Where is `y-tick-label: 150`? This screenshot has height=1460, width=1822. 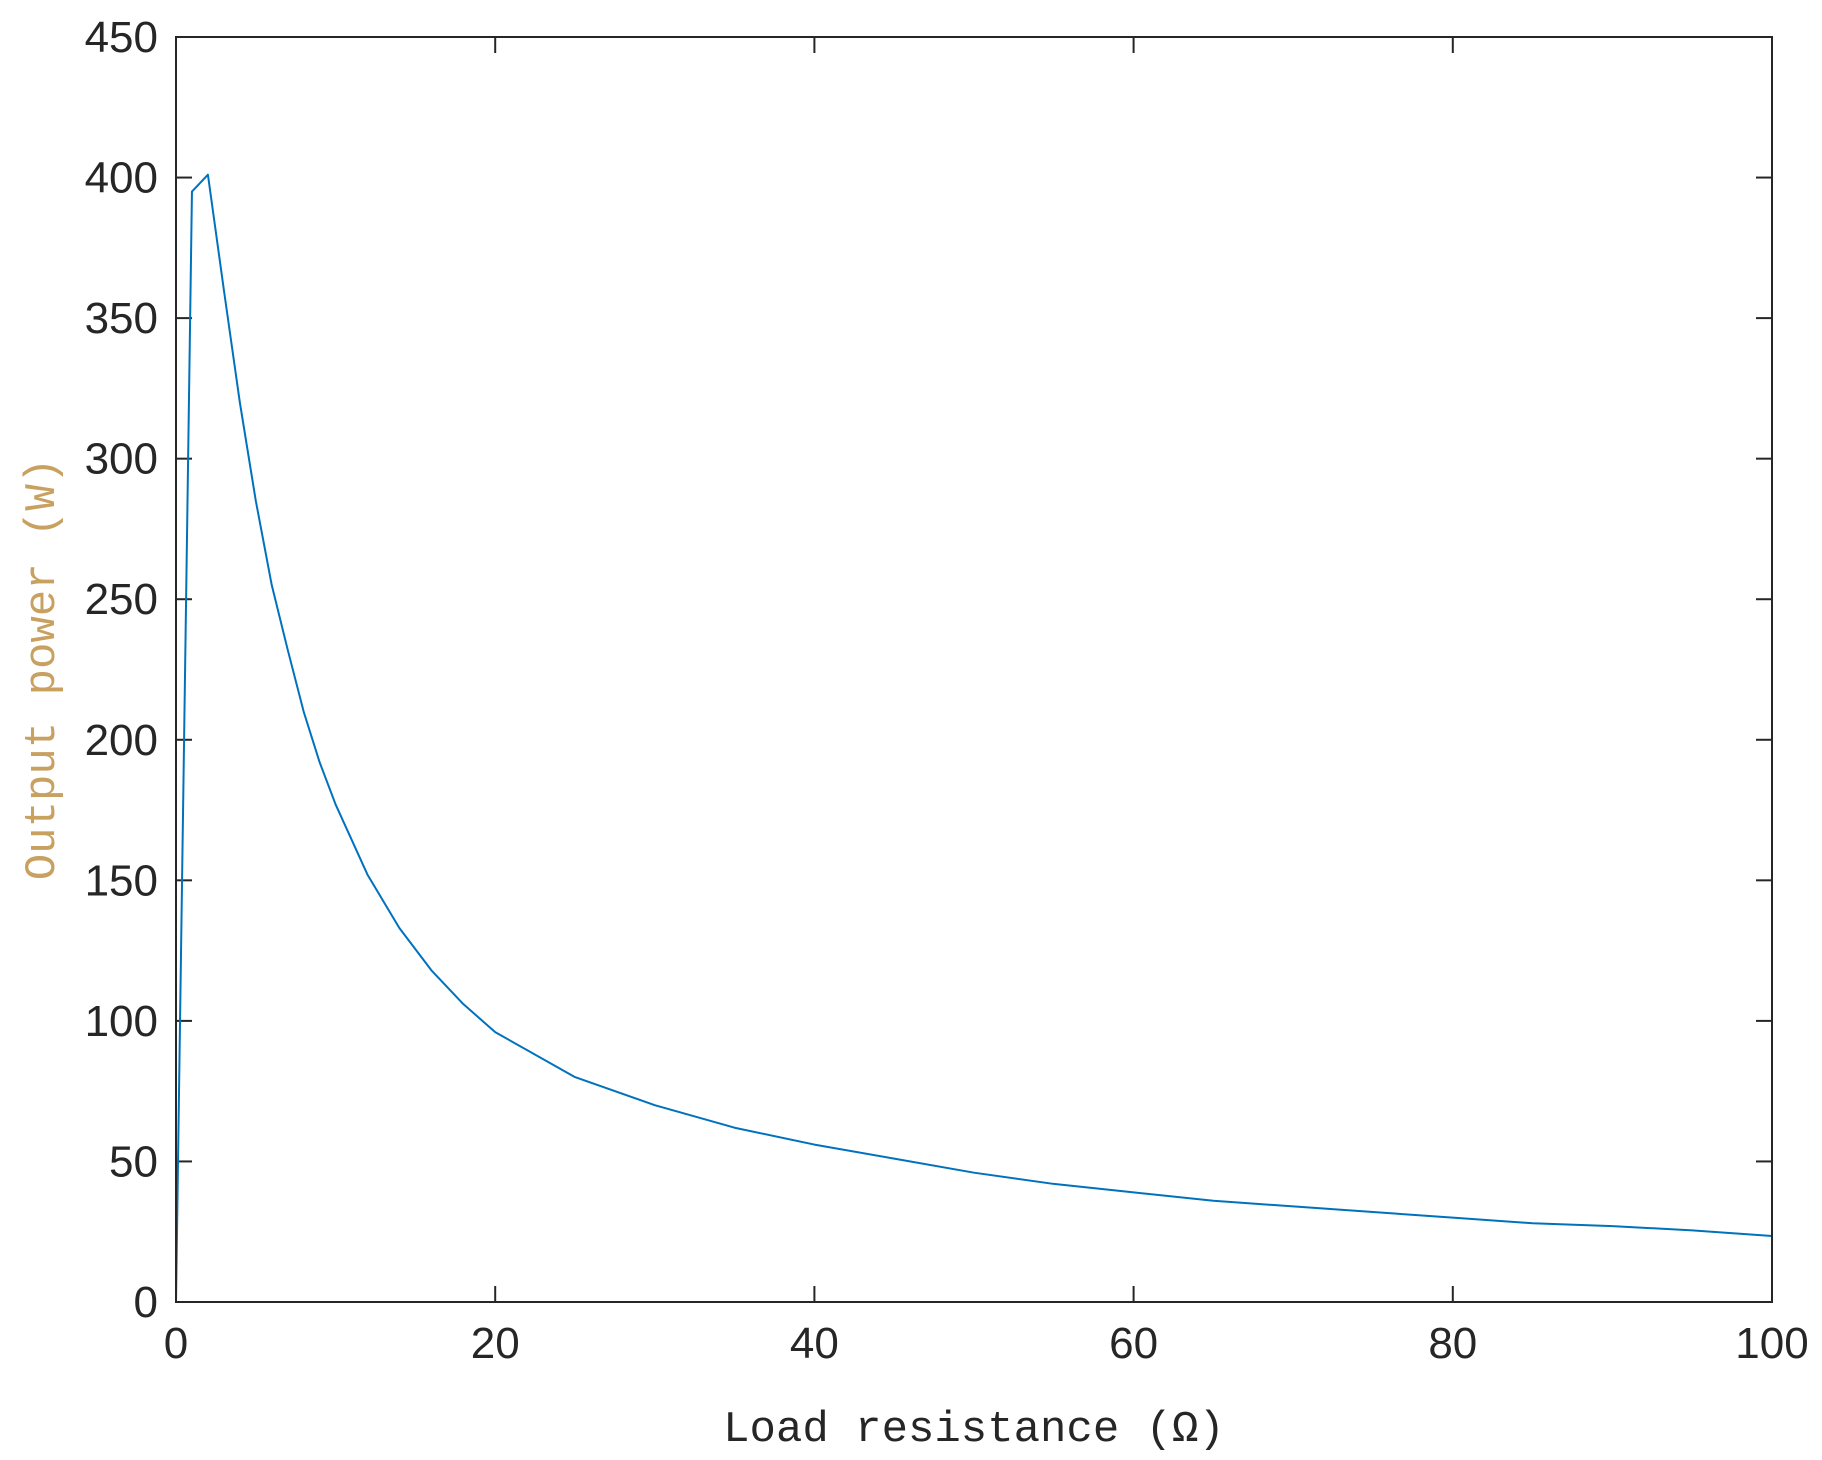 y-tick-label: 150 is located at coordinates (121, 880).